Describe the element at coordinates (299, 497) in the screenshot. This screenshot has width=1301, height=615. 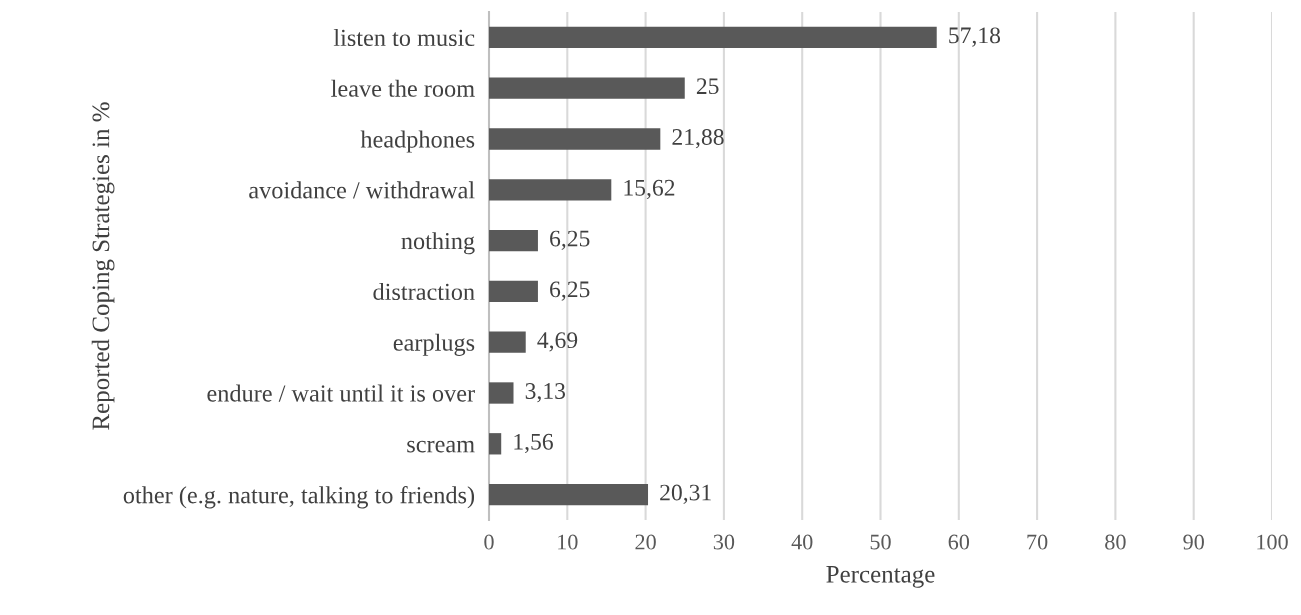
I see `y-tick-label: other (e.g. nature, talking to friends)` at that location.